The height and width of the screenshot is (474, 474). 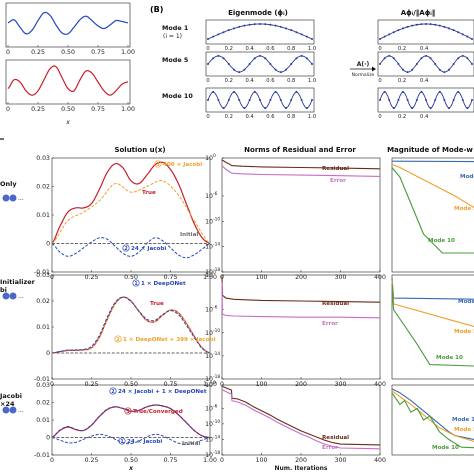 I want to click on solution-frame, so click(x=131, y=327).